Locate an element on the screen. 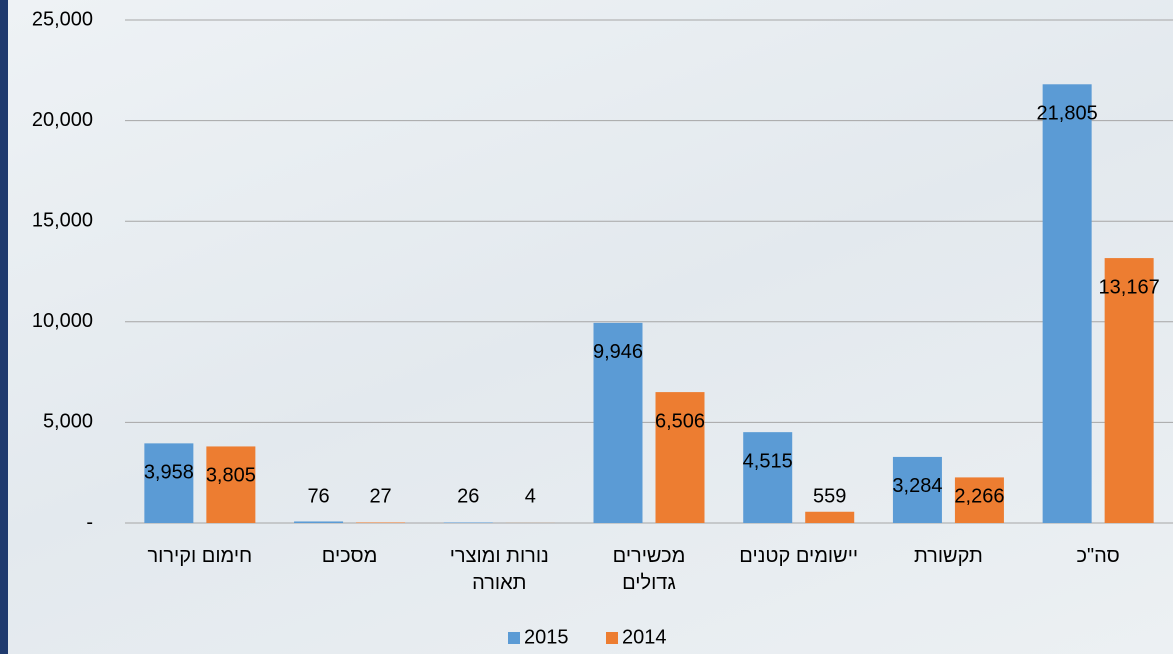  data-label: 76 is located at coordinates (318, 496).